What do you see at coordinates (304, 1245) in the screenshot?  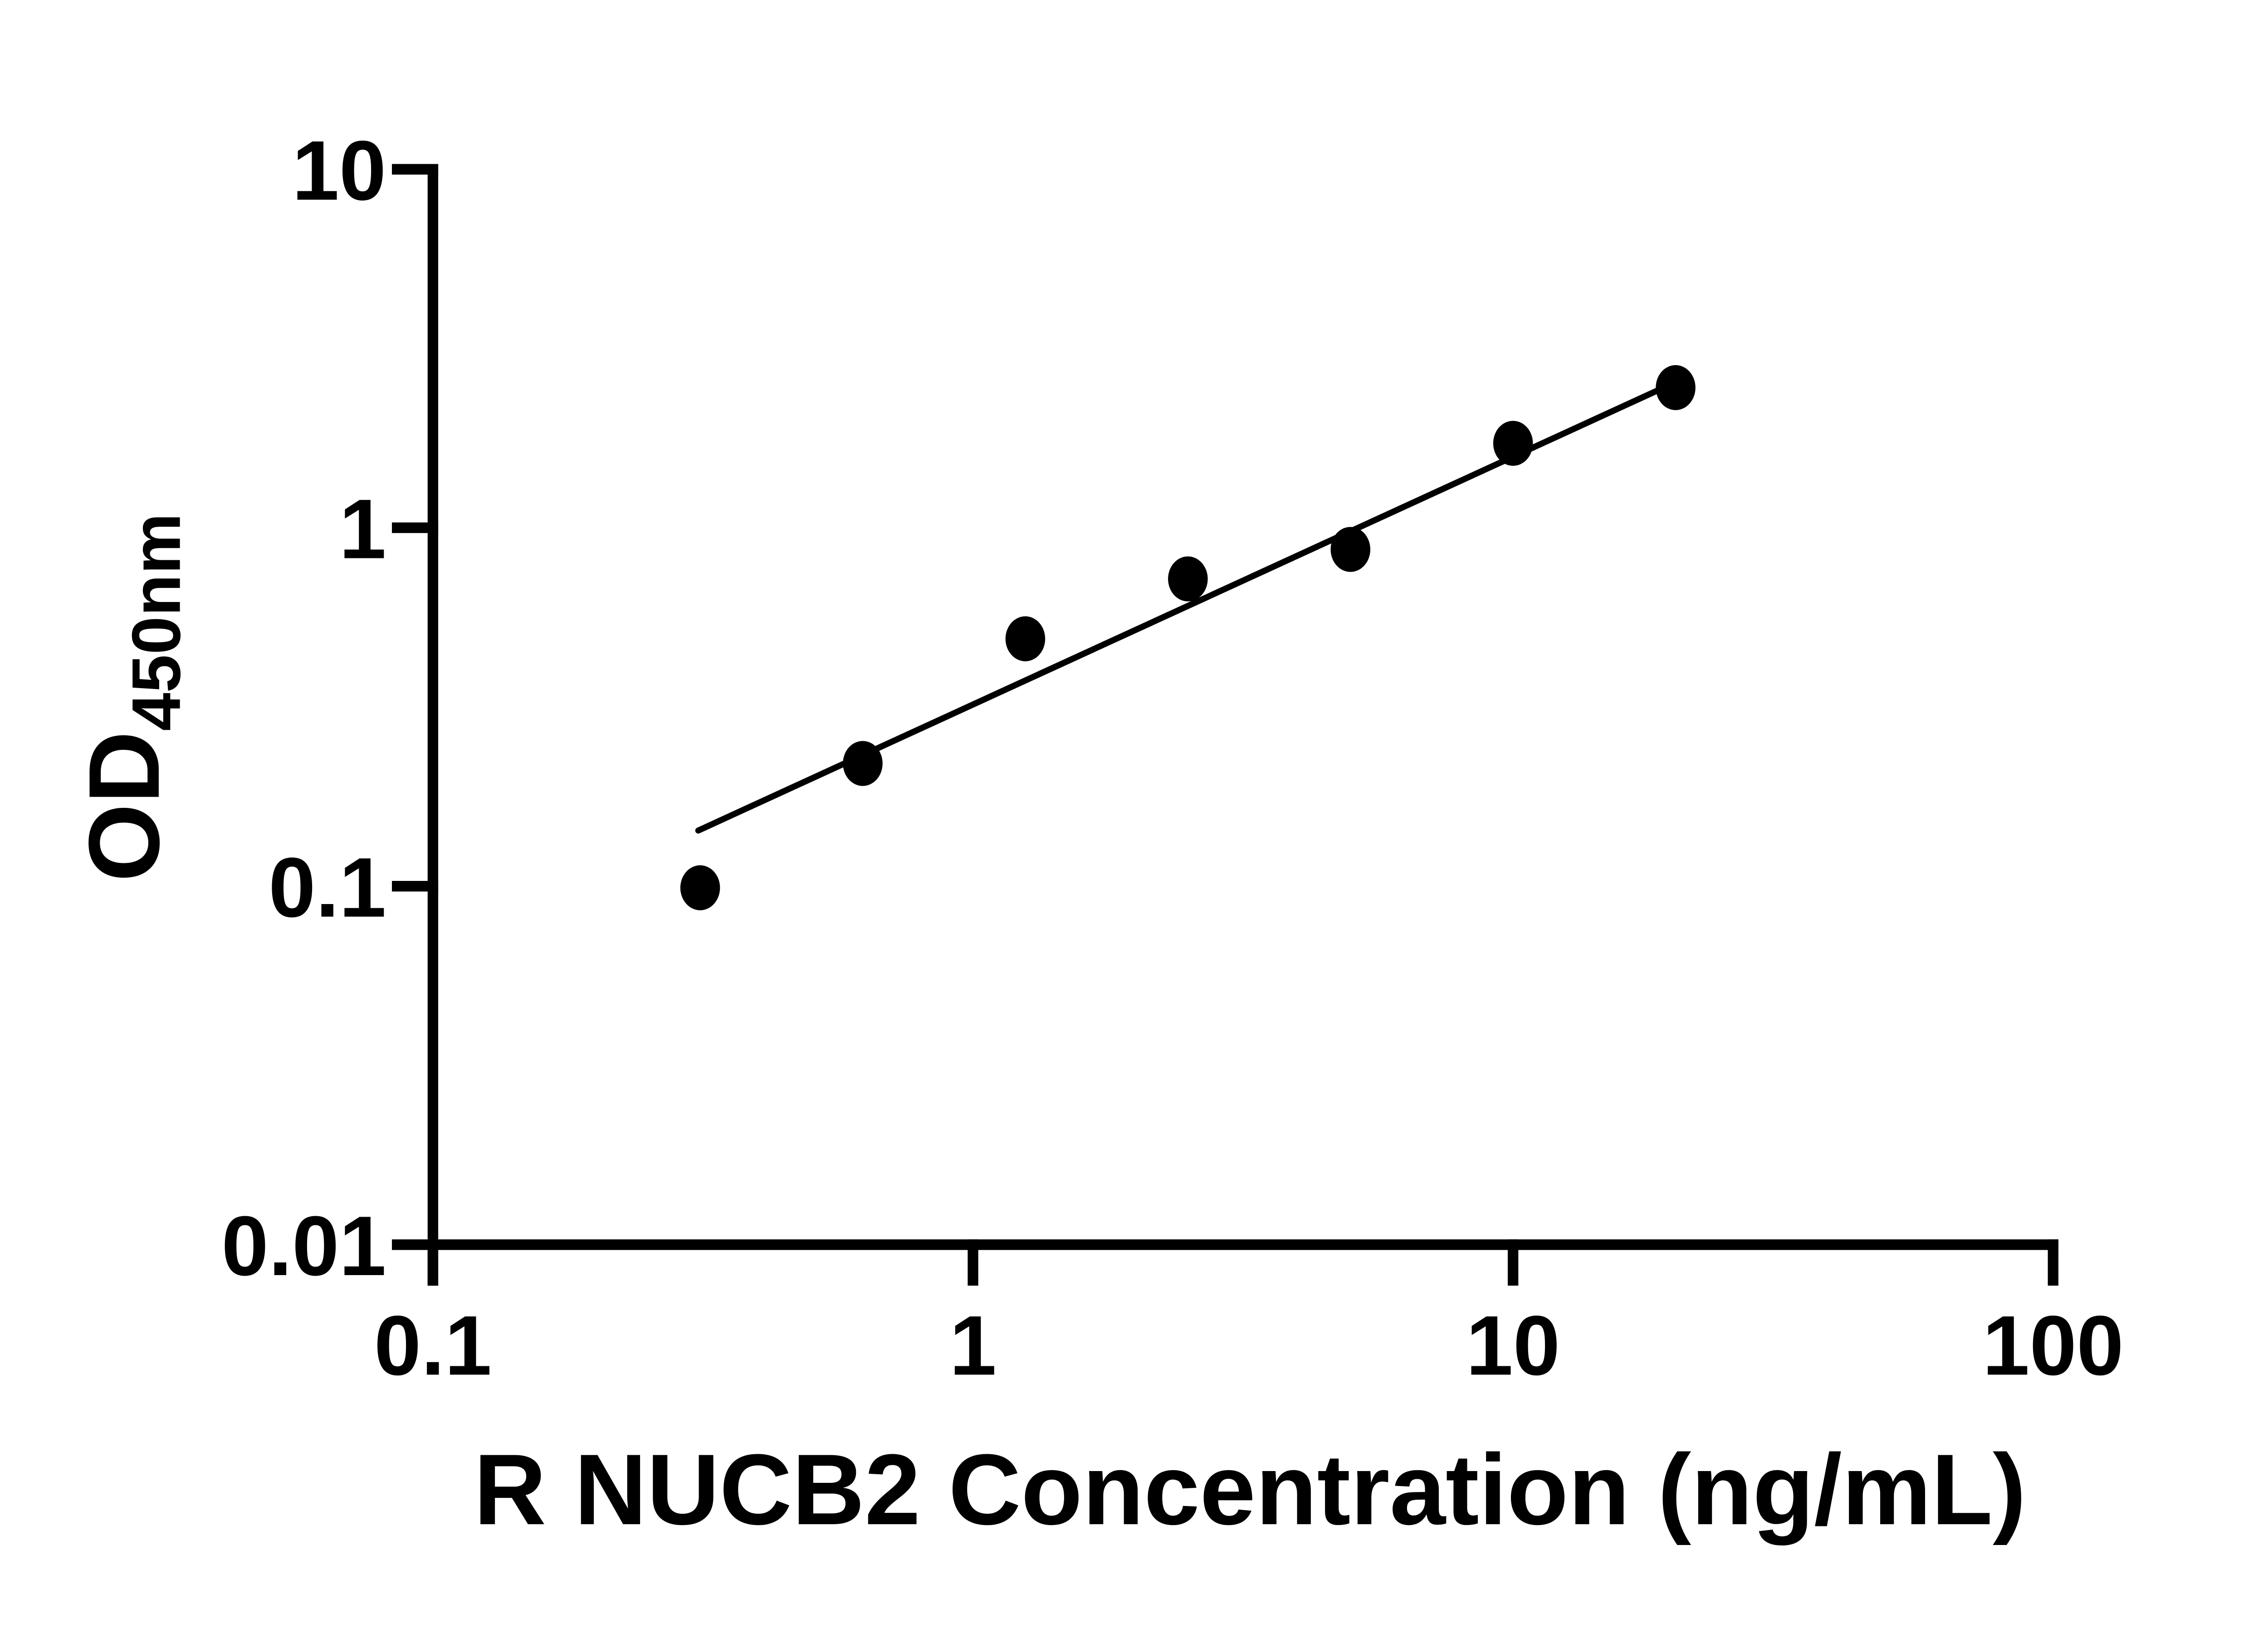 I see `y-axis-tick-label-0.01: 0.01` at bounding box center [304, 1245].